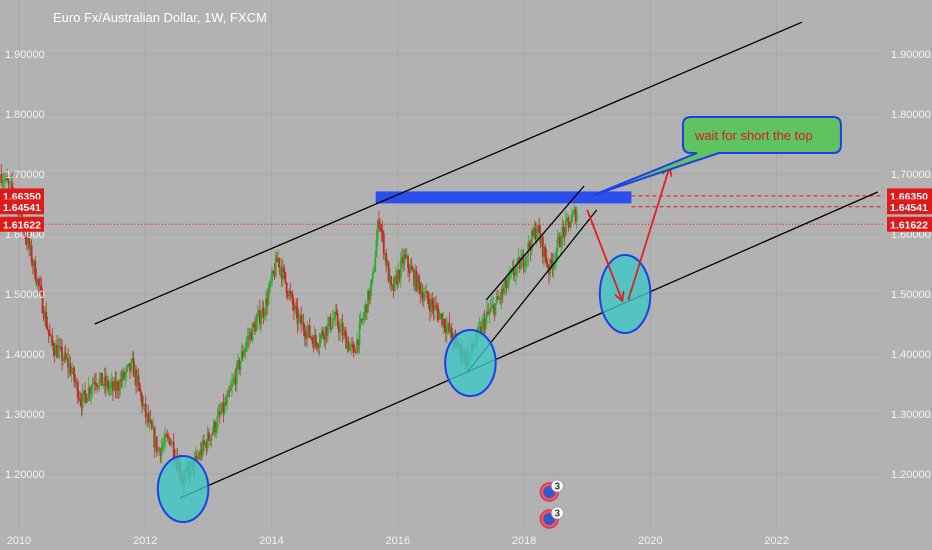 This screenshot has width=932, height=550. I want to click on upper-wedge-line, so click(535, 243).